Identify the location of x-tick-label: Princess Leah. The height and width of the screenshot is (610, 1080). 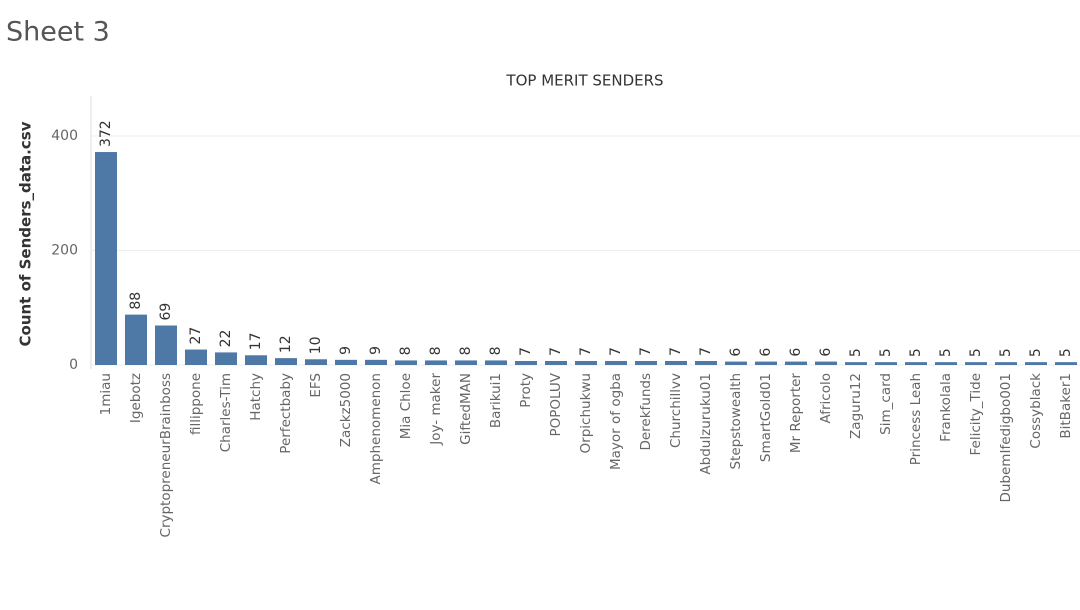
(916, 419).